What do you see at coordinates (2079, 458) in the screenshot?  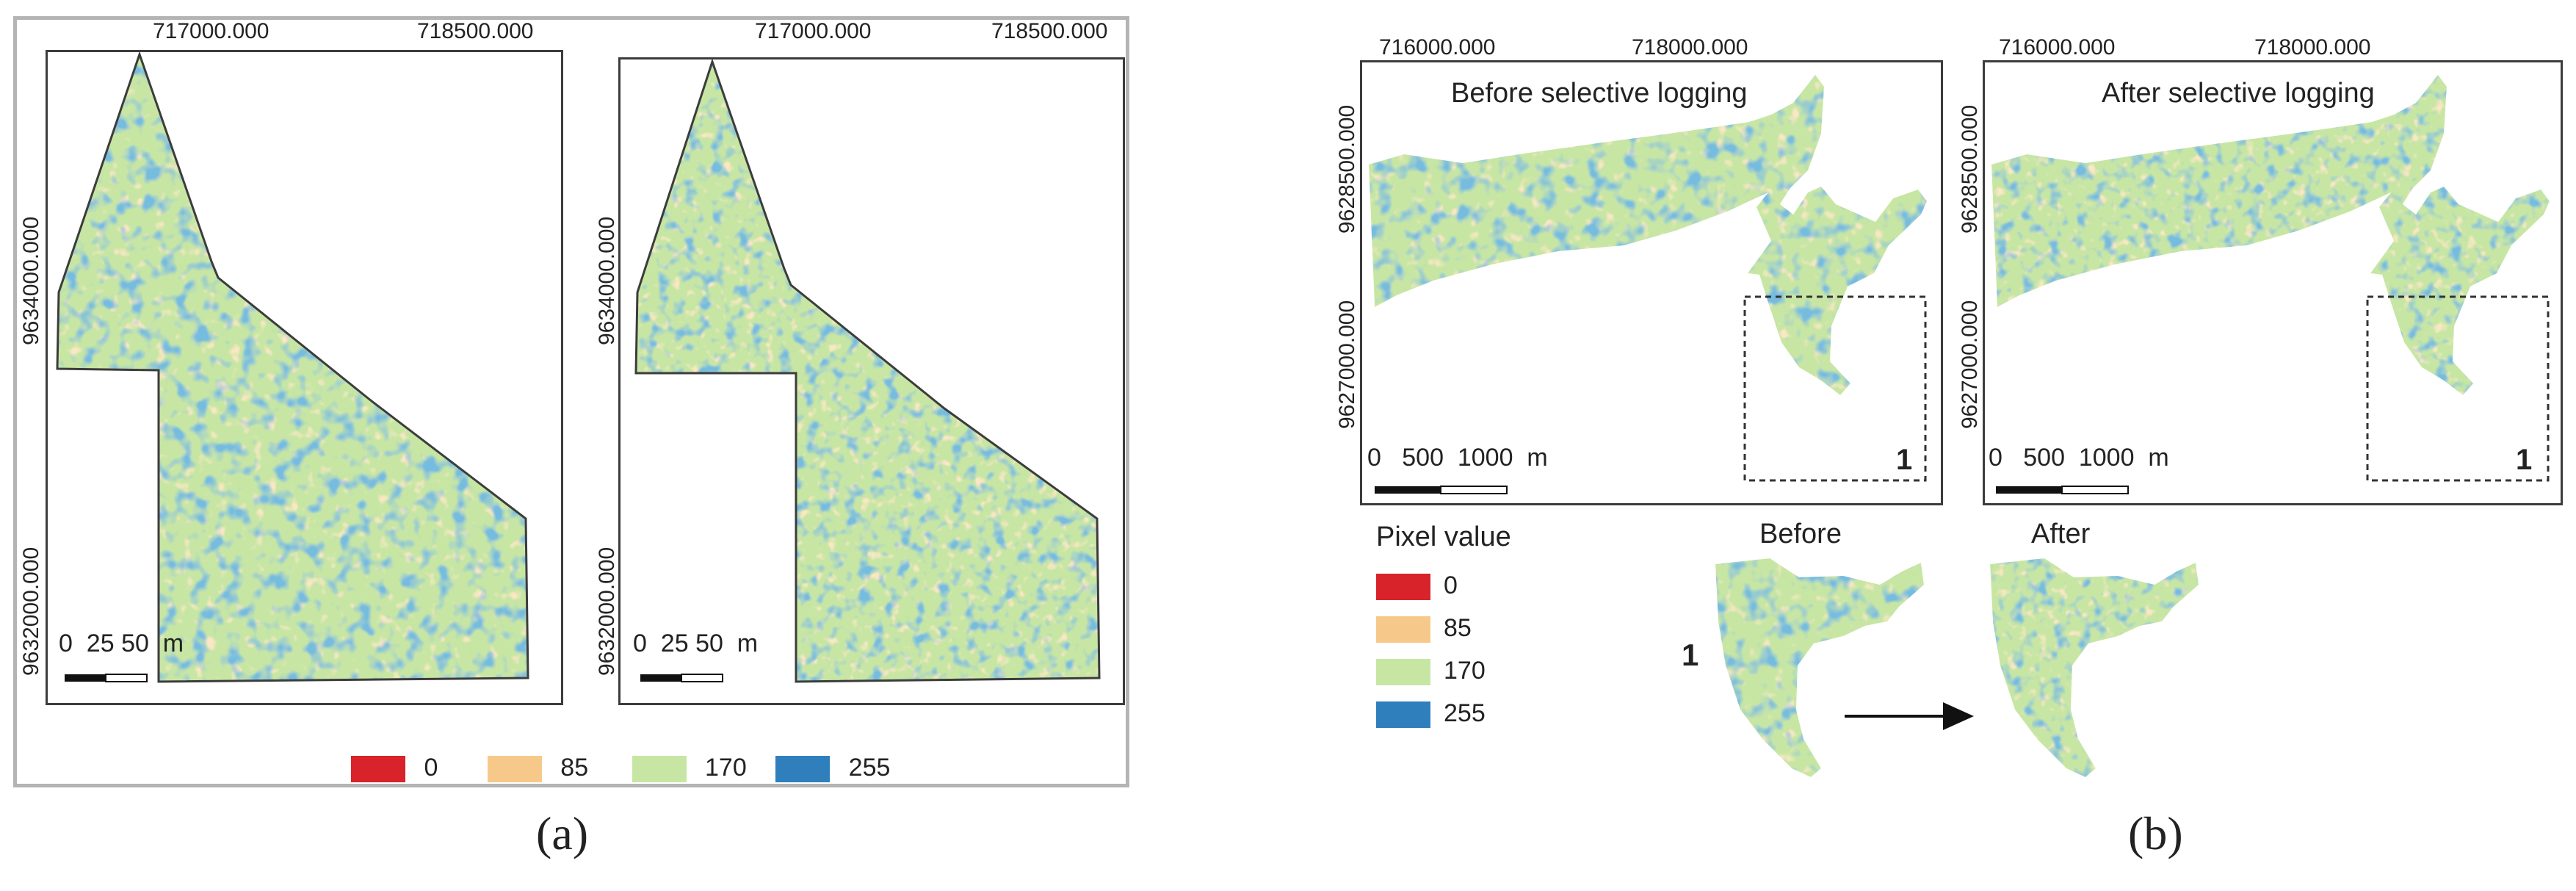 I see `map-b-after-scale-label: 0 500 1000 m` at bounding box center [2079, 458].